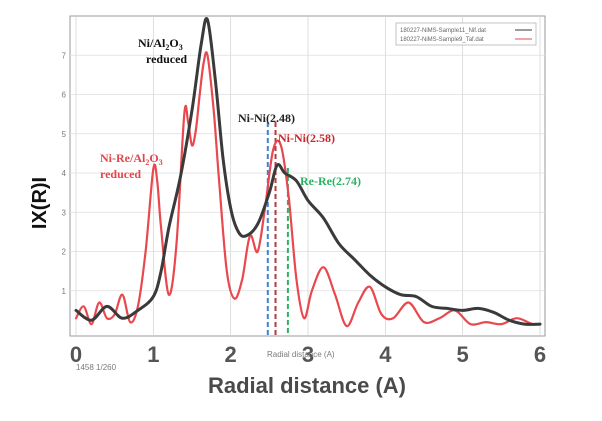 Image resolution: width=602 pixels, height=421 pixels. Describe the element at coordinates (64, 134) in the screenshot. I see `y-tick-label-4: 5` at that location.